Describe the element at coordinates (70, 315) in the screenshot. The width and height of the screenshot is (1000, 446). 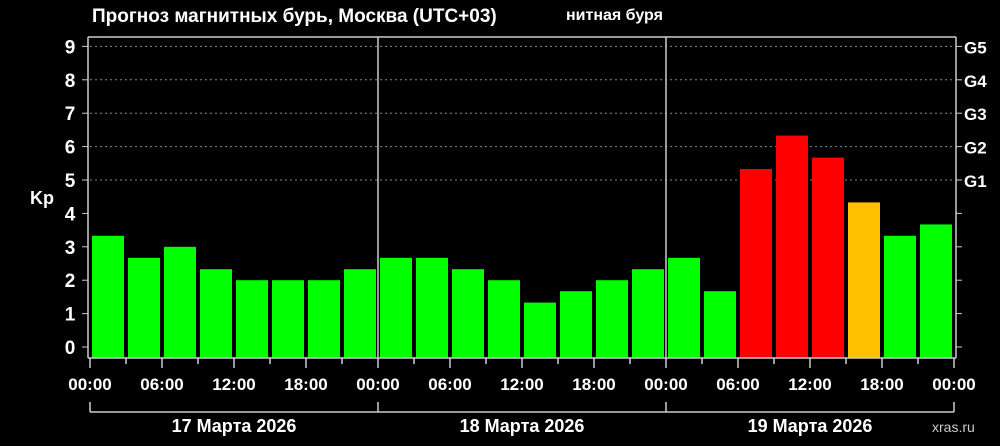
I see `y-tick-label: 1` at that location.